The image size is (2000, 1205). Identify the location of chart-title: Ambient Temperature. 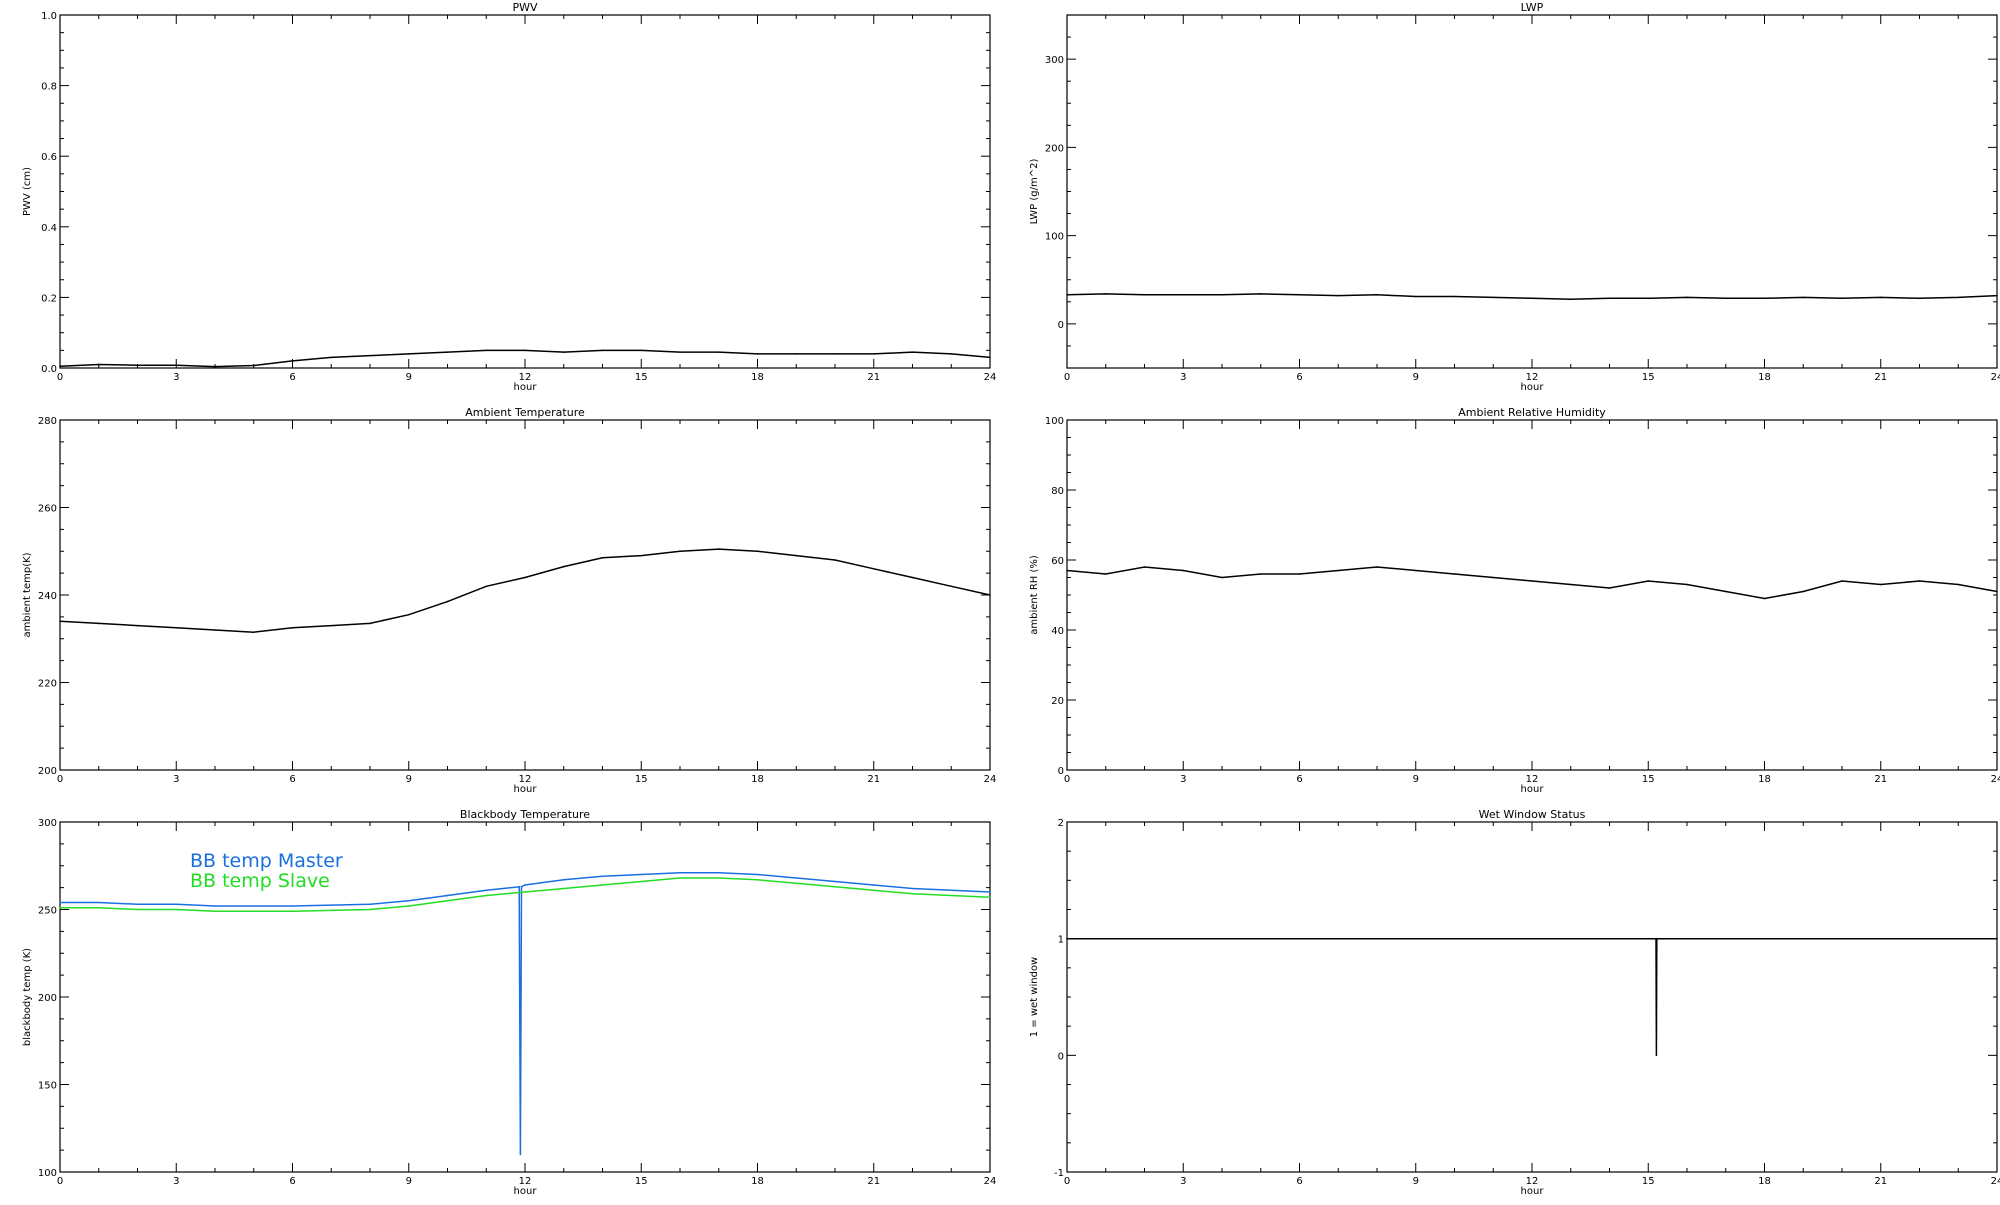
(525, 412).